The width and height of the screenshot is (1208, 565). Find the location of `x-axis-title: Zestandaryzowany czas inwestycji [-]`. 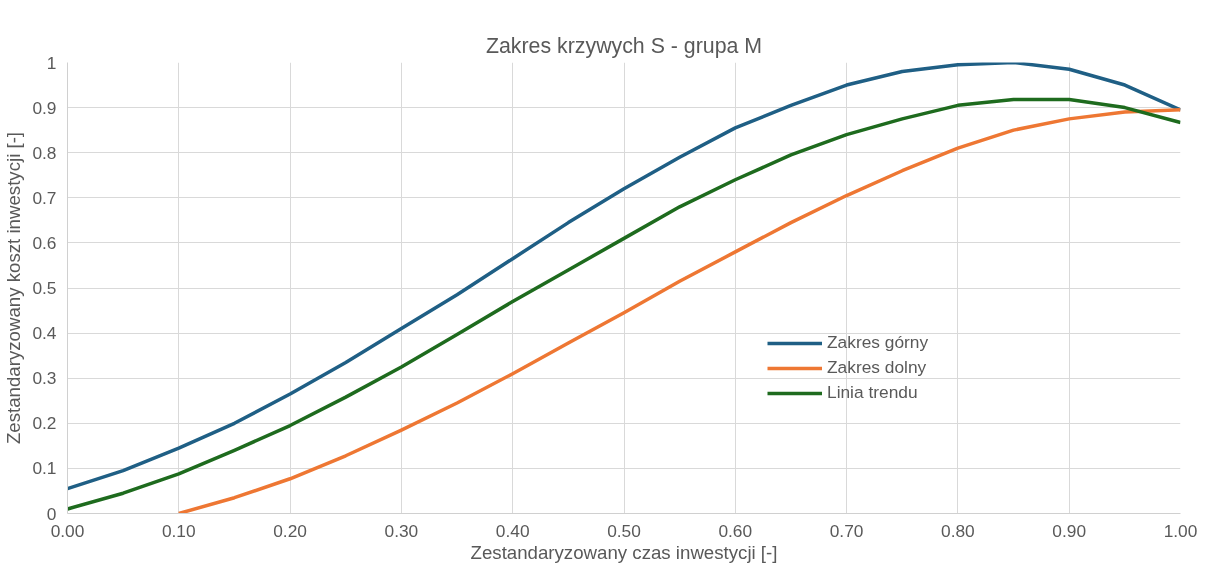

x-axis-title: Zestandaryzowany czas inwestycji [-] is located at coordinates (624, 552).